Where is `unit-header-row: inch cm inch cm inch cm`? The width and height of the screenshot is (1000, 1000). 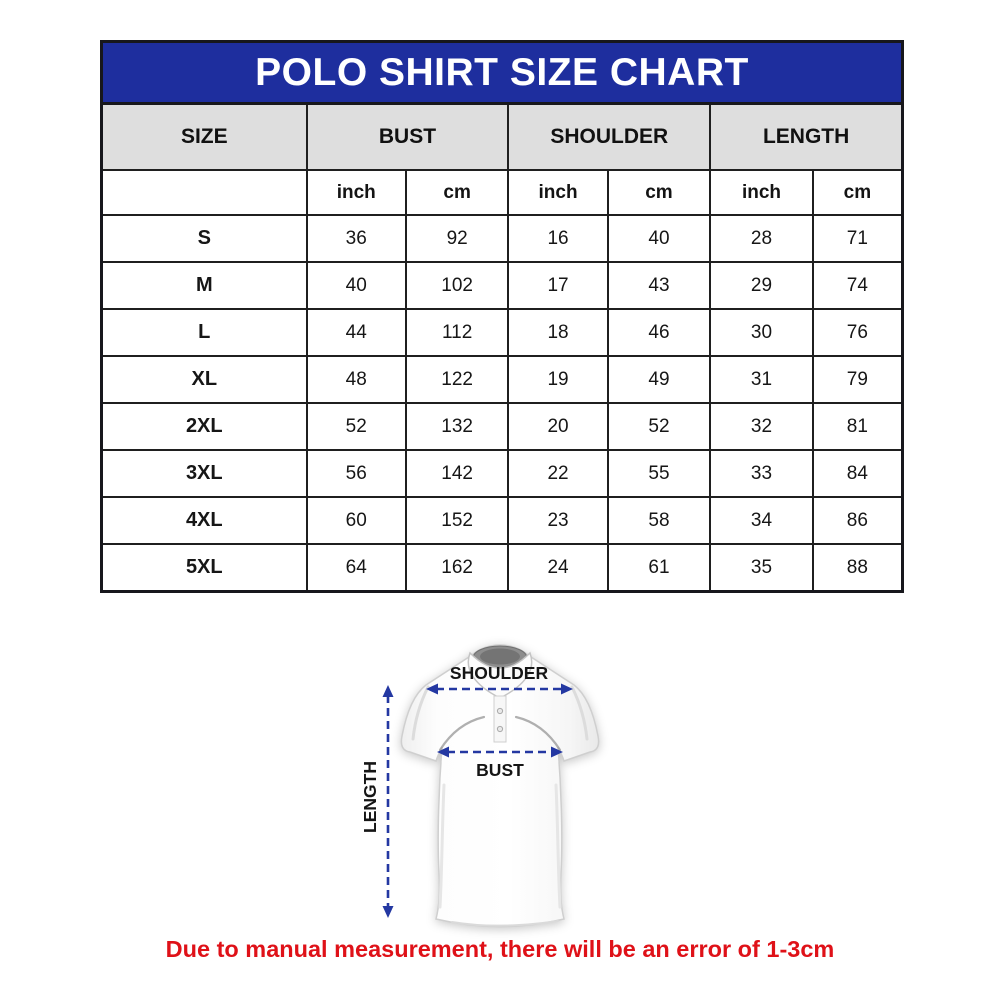 unit-header-row: inch cm inch cm inch cm is located at coordinates (502, 192).